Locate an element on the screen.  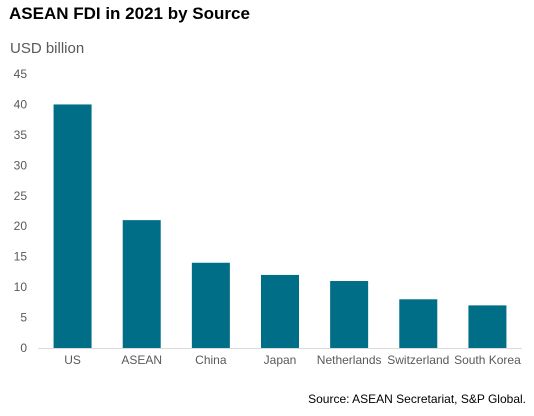
y-tick-label: 30 is located at coordinates (21, 165).